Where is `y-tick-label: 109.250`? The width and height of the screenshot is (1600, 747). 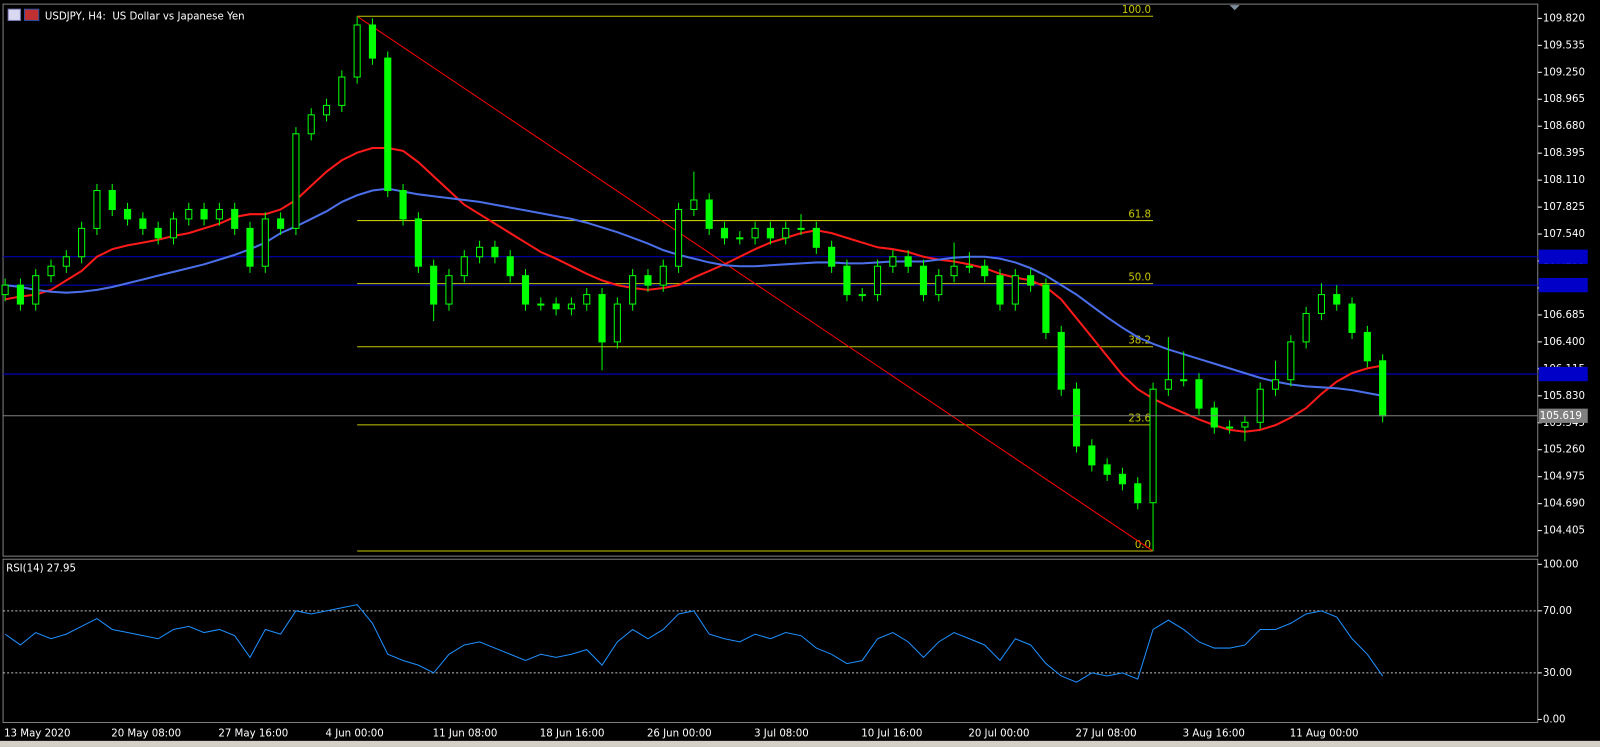
y-tick-label: 109.250 is located at coordinates (1564, 72).